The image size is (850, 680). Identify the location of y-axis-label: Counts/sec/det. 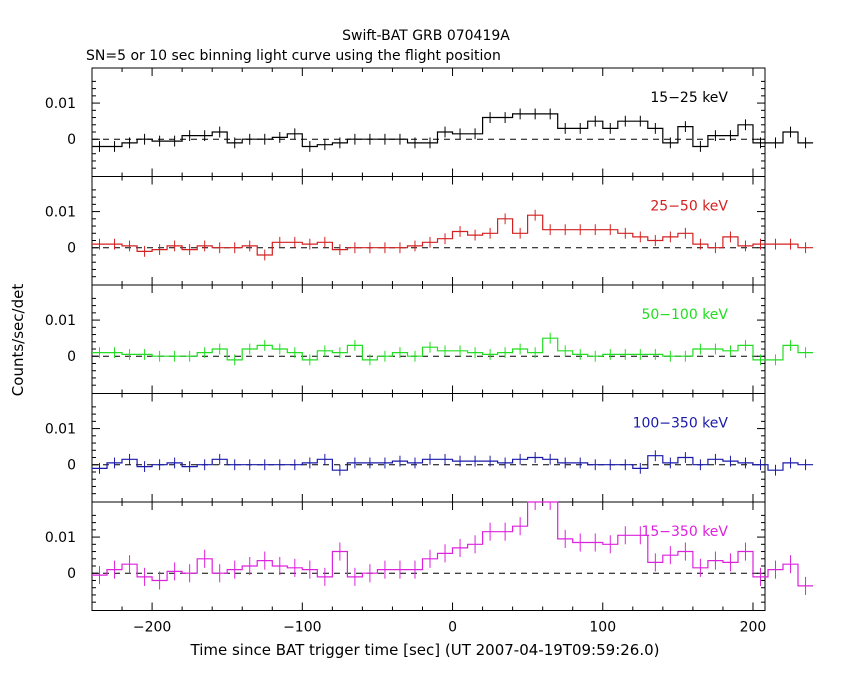
(18, 340).